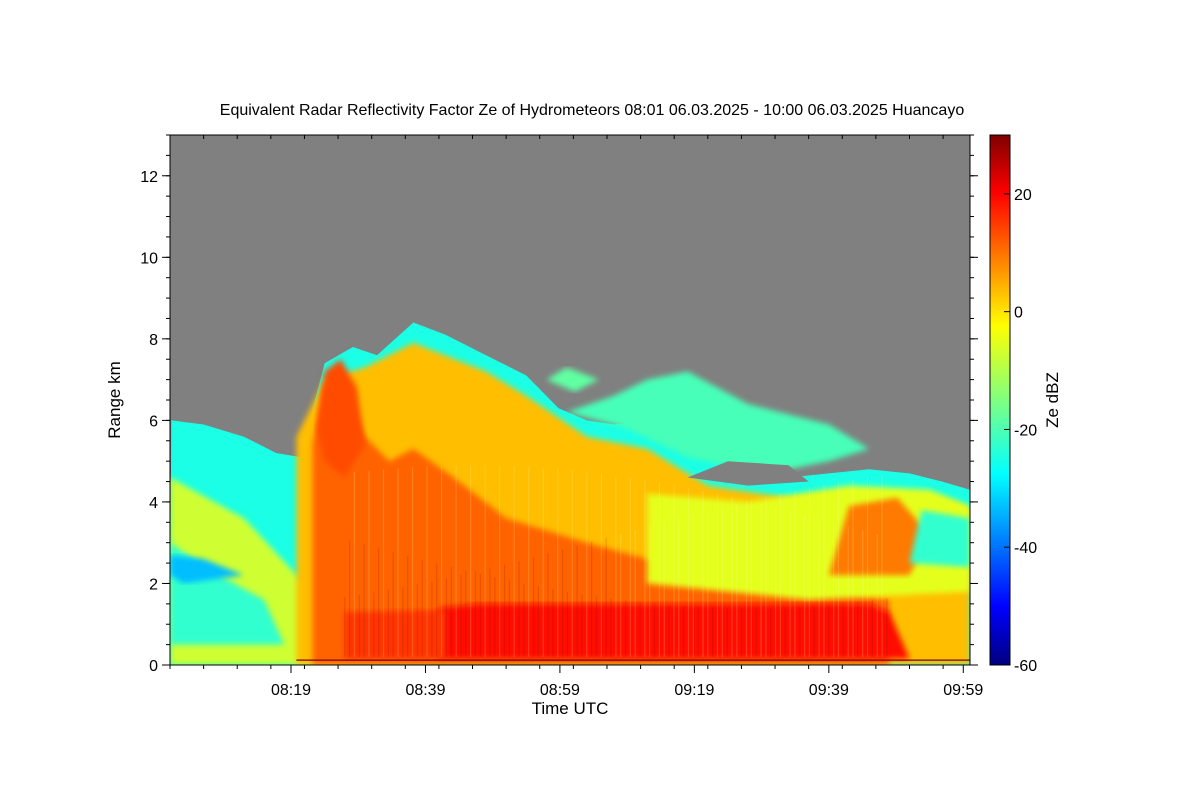 The image size is (1200, 800). Describe the element at coordinates (149, 258) in the screenshot. I see `y-tick-label: 10` at that location.